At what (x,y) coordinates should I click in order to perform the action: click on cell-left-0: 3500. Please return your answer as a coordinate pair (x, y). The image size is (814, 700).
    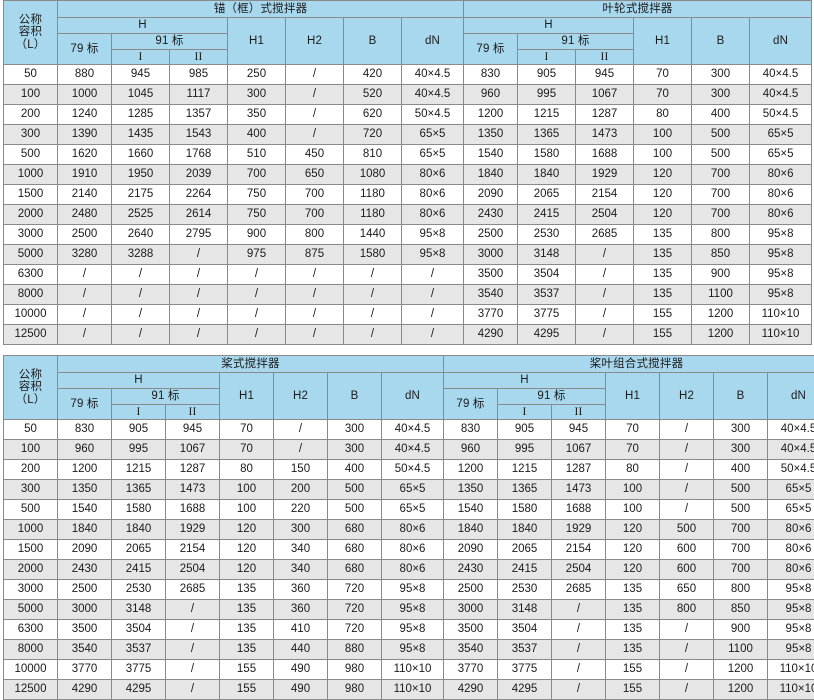
    Looking at the image, I should click on (85, 630).